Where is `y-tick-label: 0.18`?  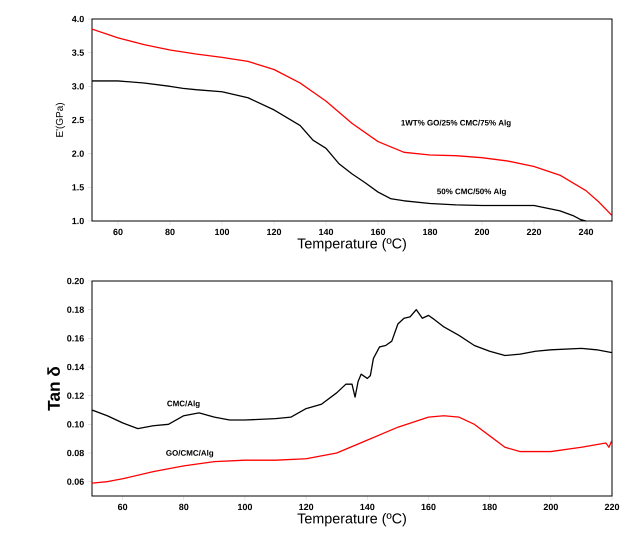
y-tick-label: 0.18 is located at coordinates (75, 309).